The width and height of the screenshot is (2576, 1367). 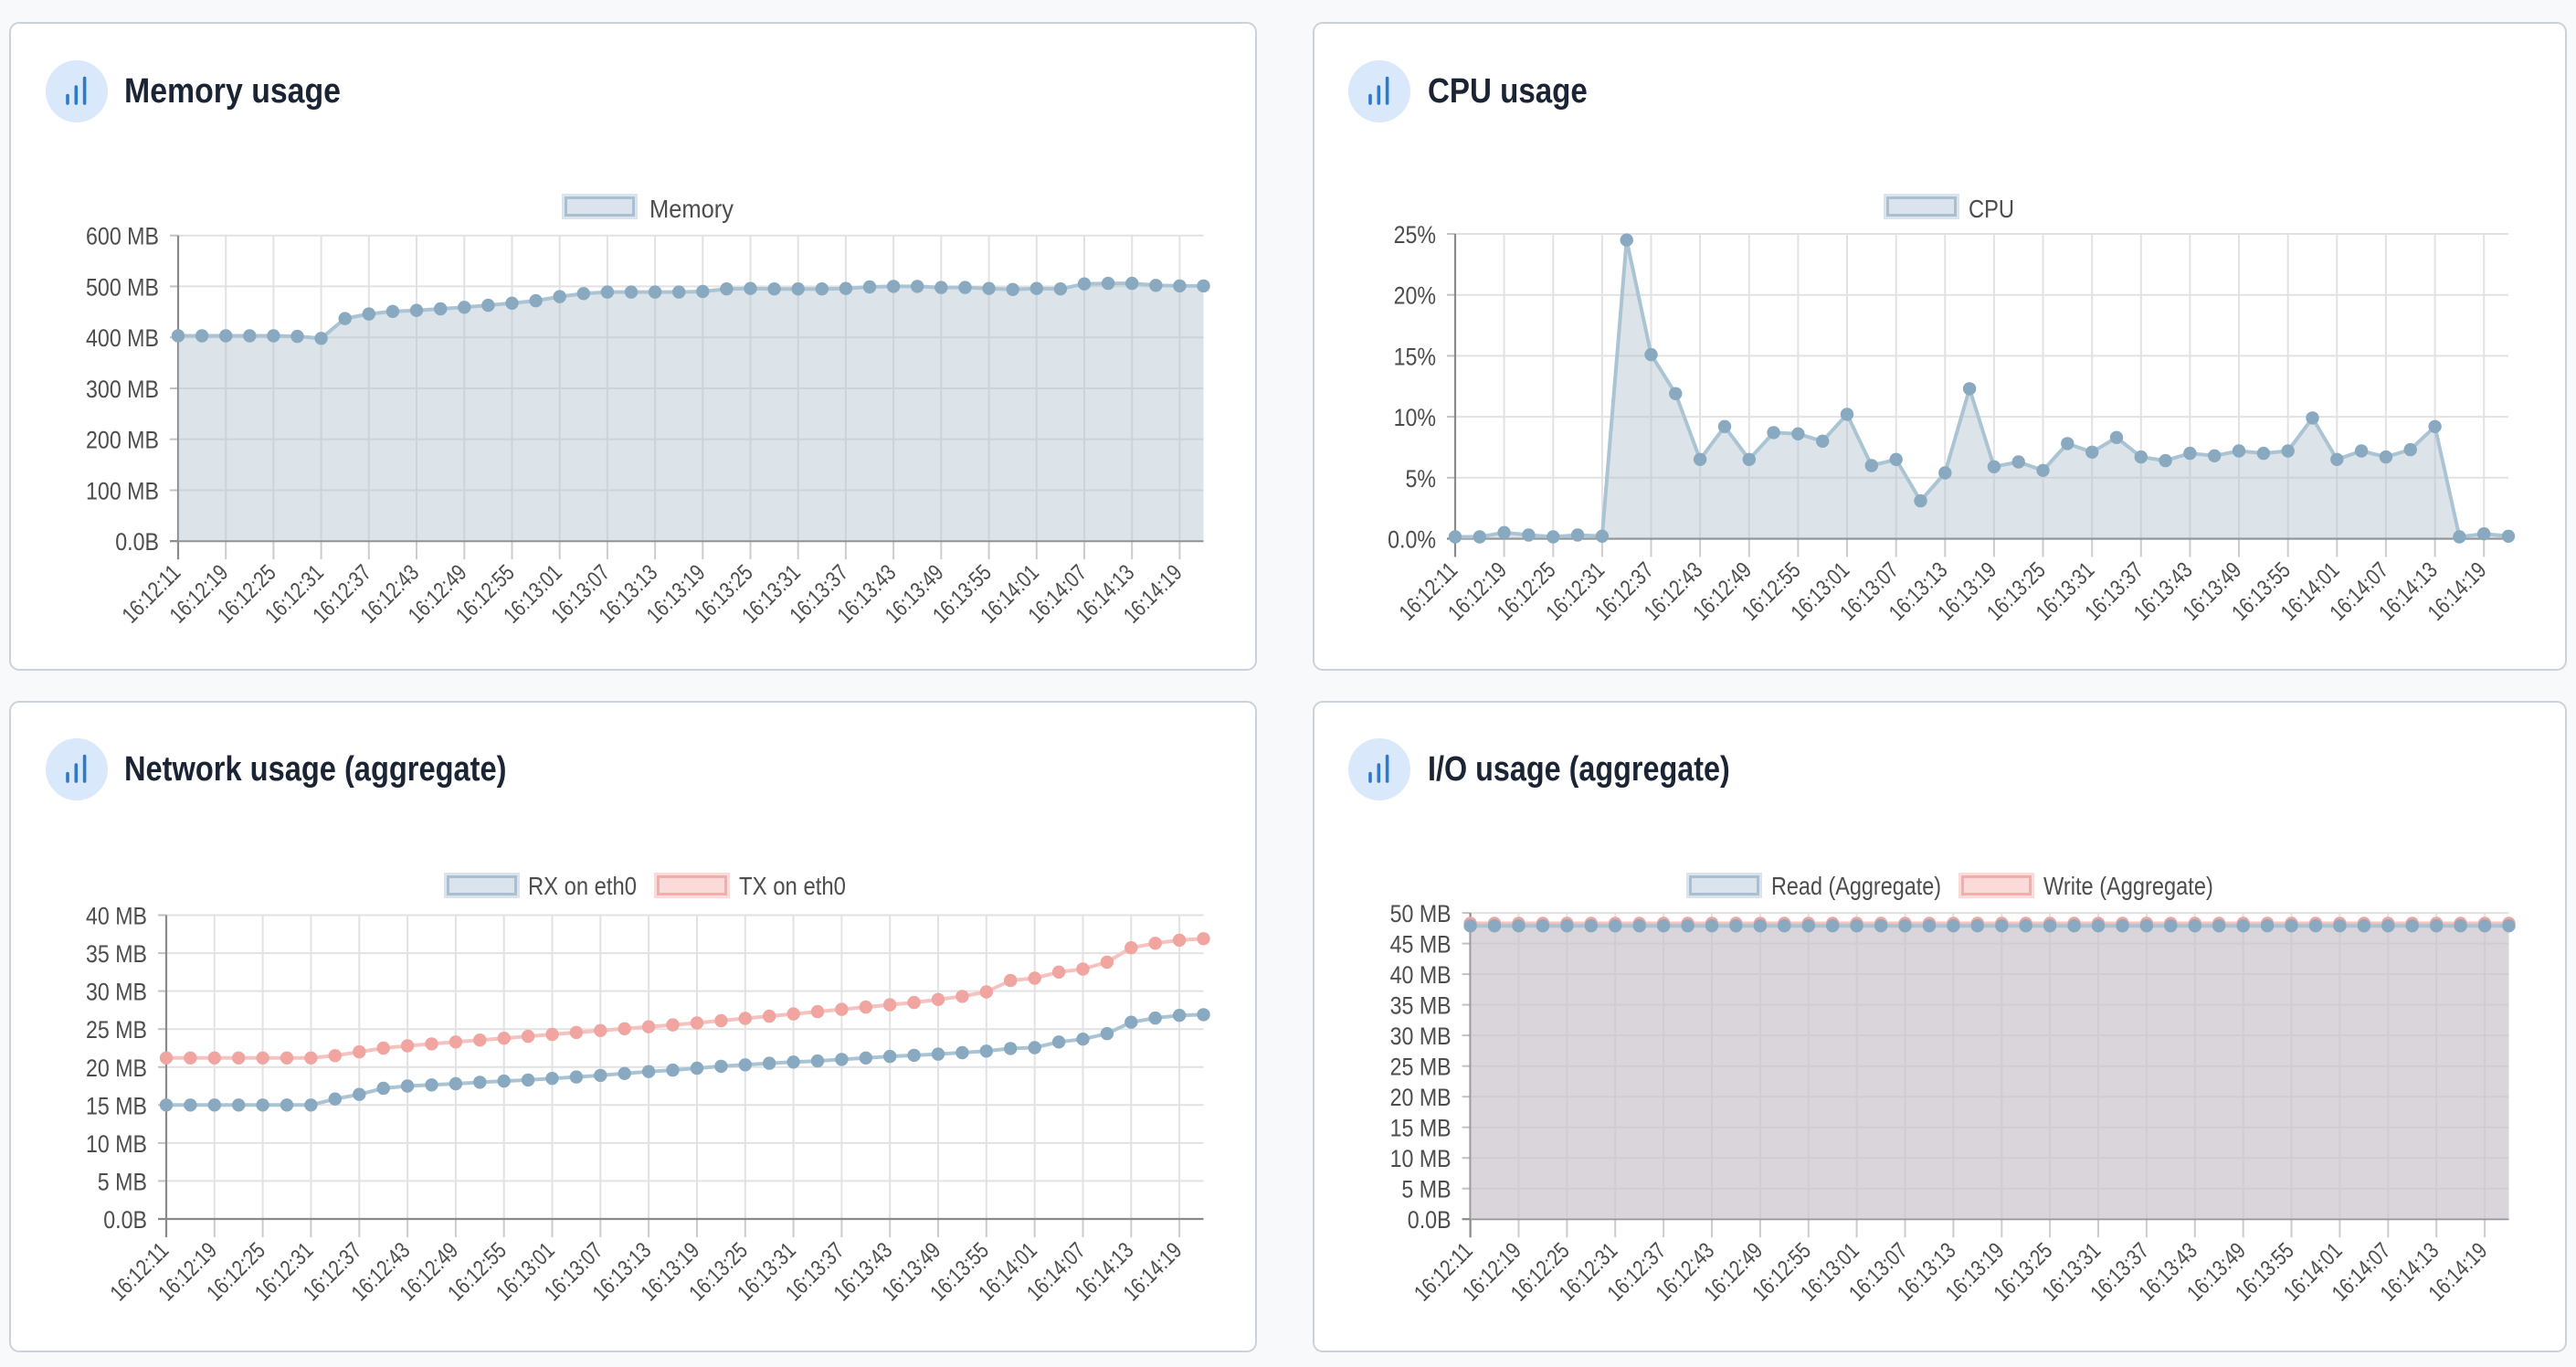 I want to click on svg-text: 20%, so click(x=1415, y=296).